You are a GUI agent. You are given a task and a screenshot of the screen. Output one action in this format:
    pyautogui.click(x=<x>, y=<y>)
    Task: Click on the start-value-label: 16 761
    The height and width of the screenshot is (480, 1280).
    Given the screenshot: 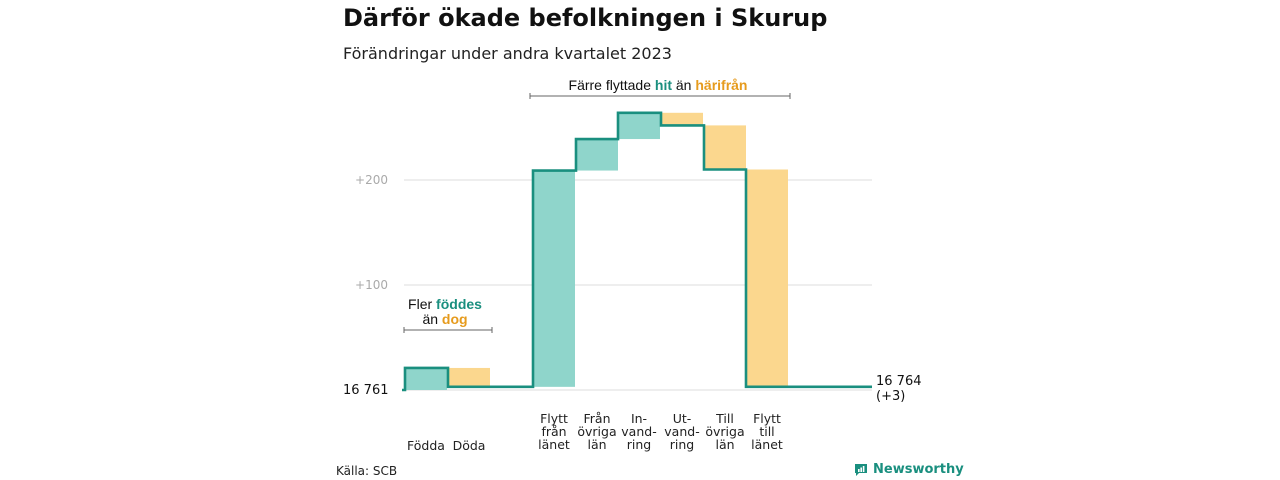 What is the action you would take?
    pyautogui.click(x=366, y=390)
    